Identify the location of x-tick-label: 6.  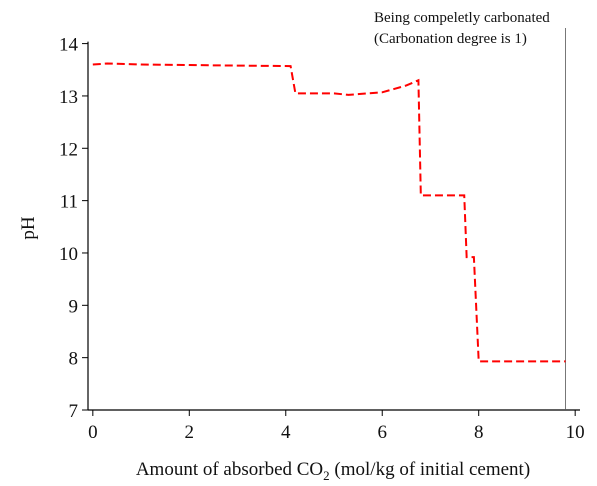
(382, 432).